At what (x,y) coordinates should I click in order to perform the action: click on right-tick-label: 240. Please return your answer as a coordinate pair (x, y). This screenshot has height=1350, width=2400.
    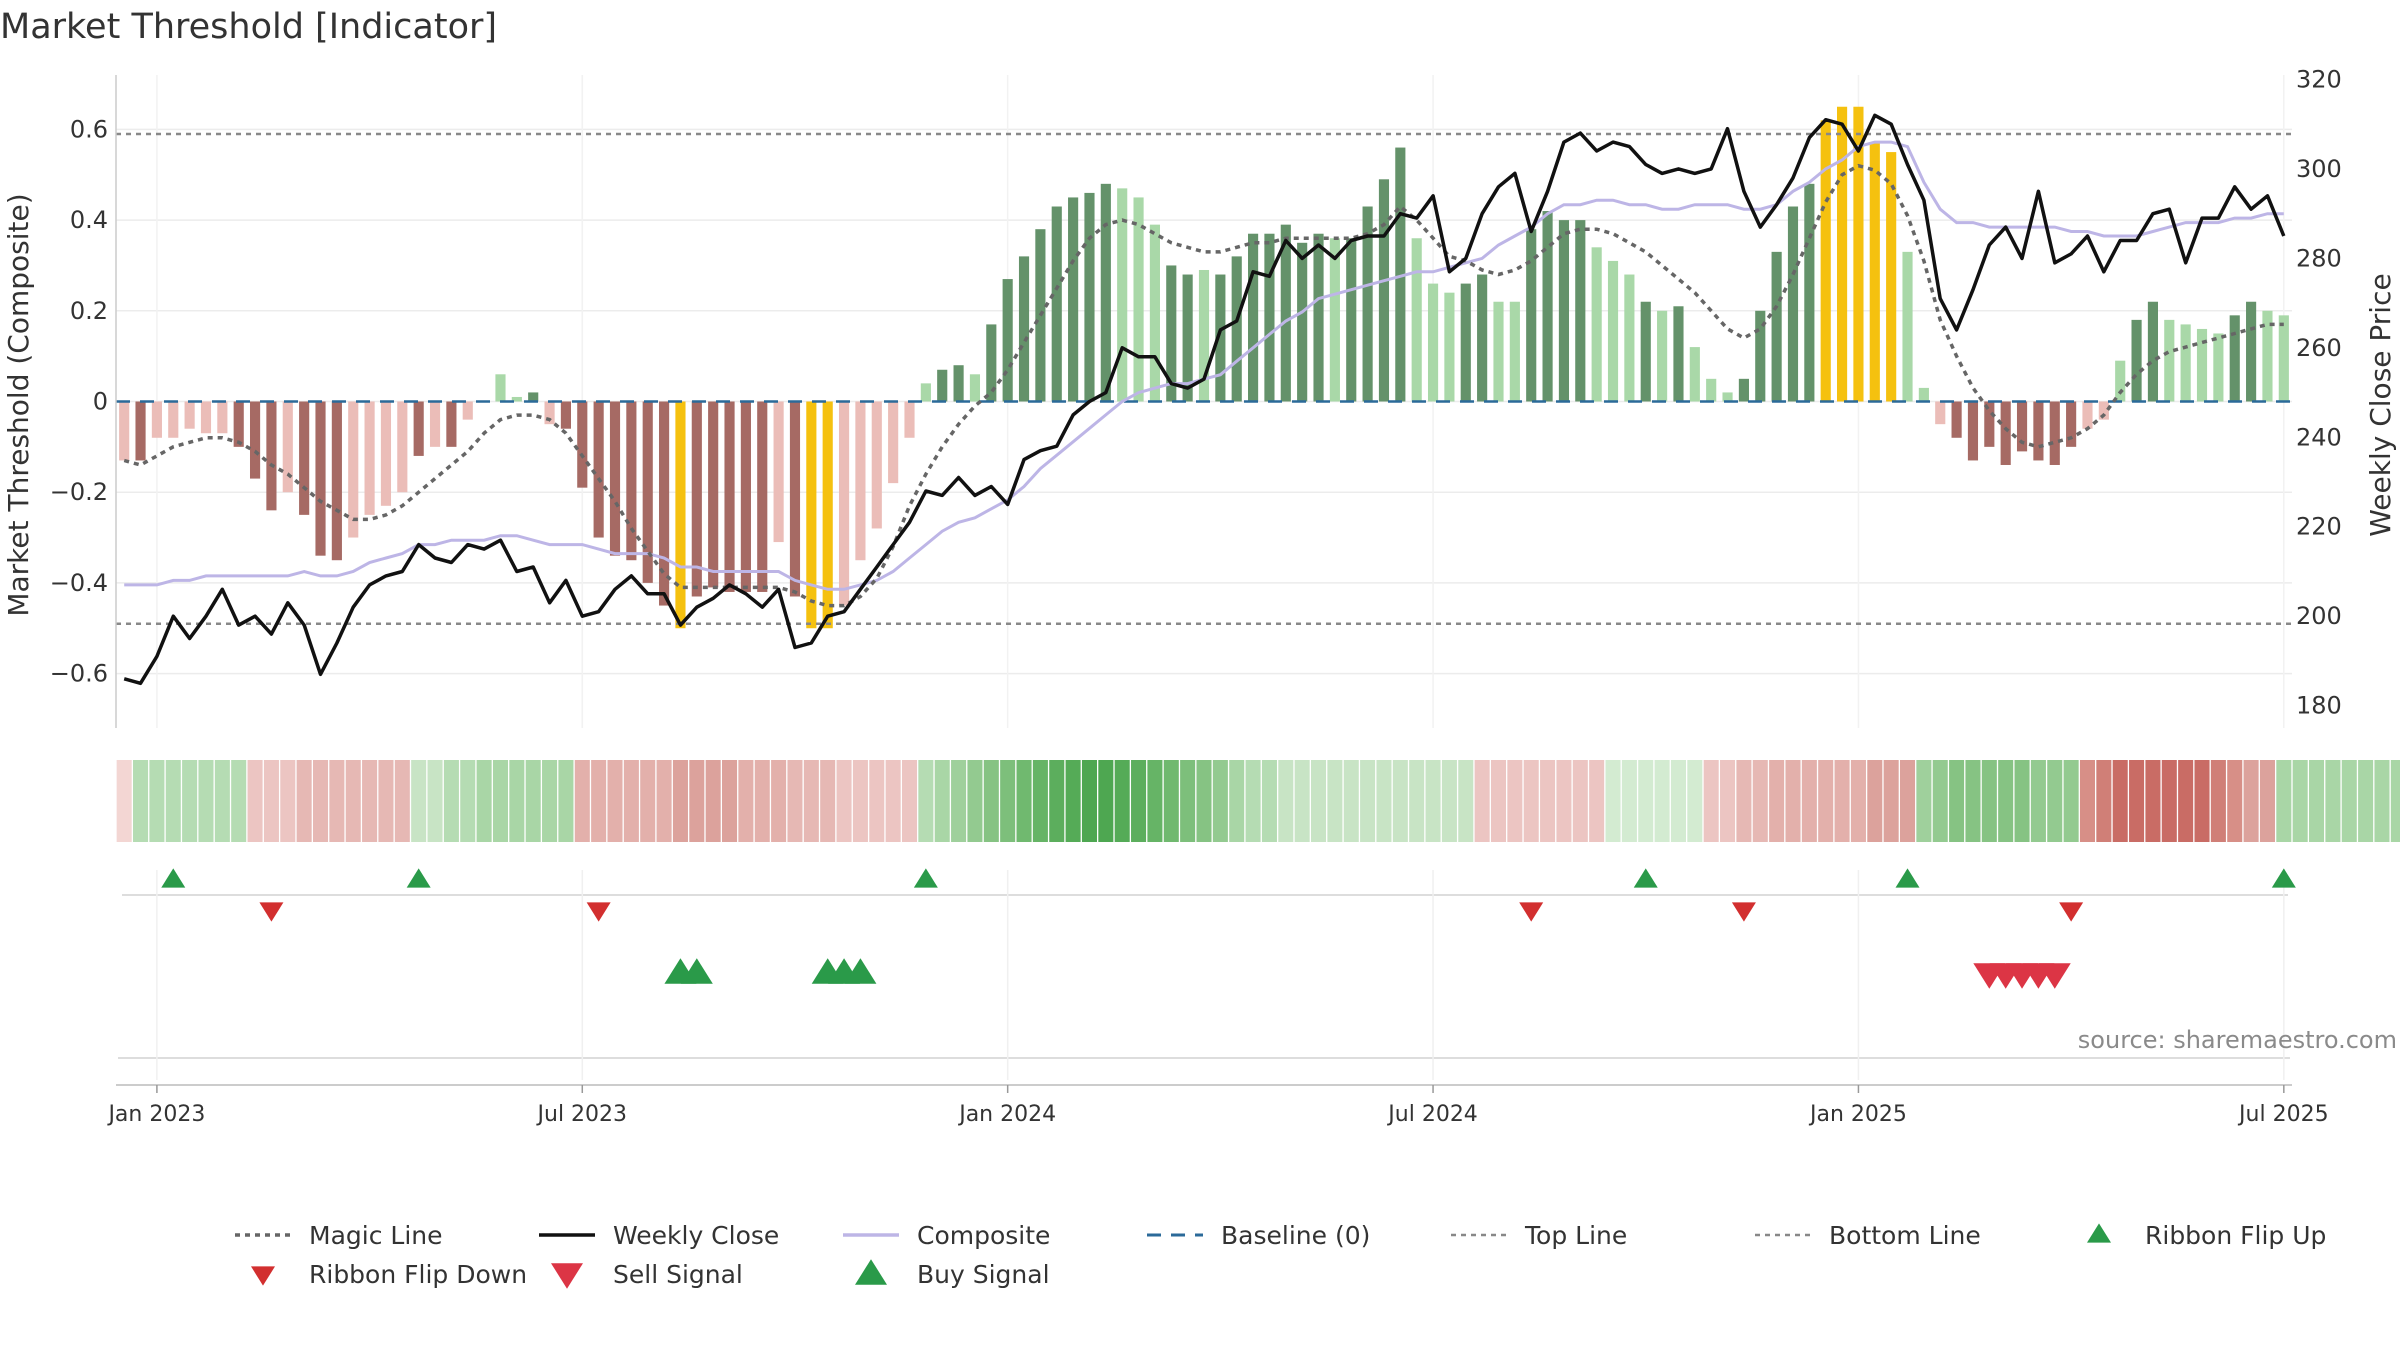
    Looking at the image, I should click on (2319, 437).